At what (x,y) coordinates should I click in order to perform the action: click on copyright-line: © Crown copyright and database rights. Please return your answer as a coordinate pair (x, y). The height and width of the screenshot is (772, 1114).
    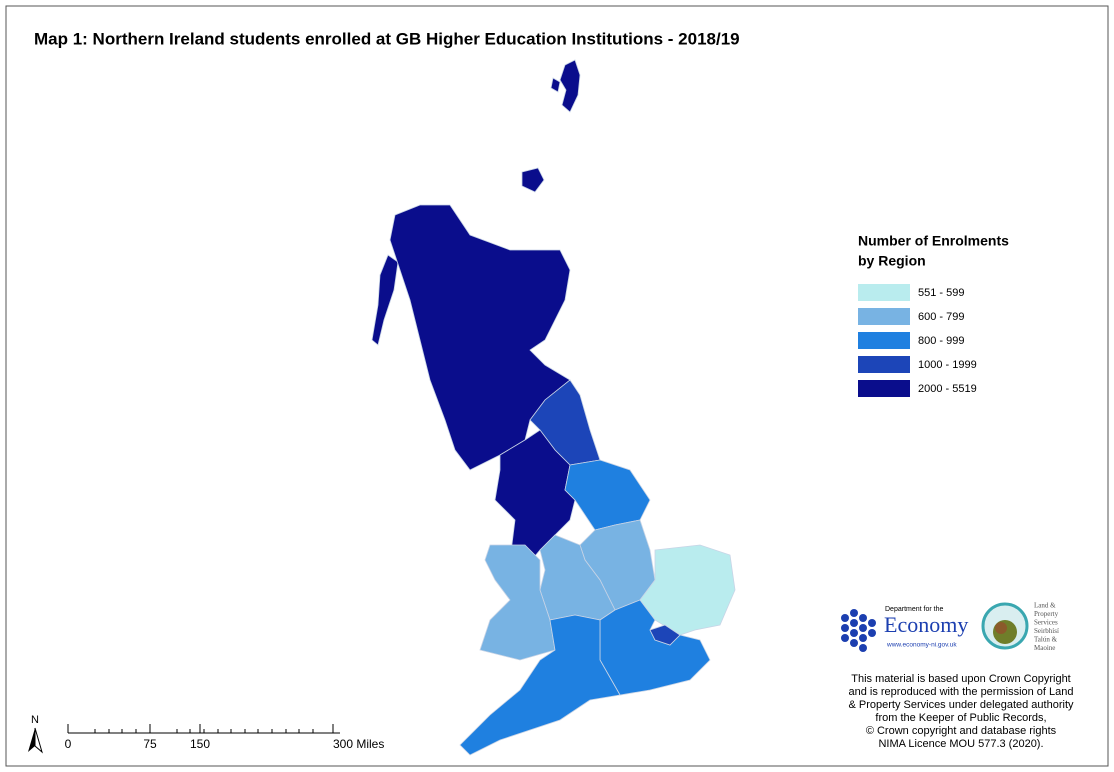
    Looking at the image, I should click on (961, 731).